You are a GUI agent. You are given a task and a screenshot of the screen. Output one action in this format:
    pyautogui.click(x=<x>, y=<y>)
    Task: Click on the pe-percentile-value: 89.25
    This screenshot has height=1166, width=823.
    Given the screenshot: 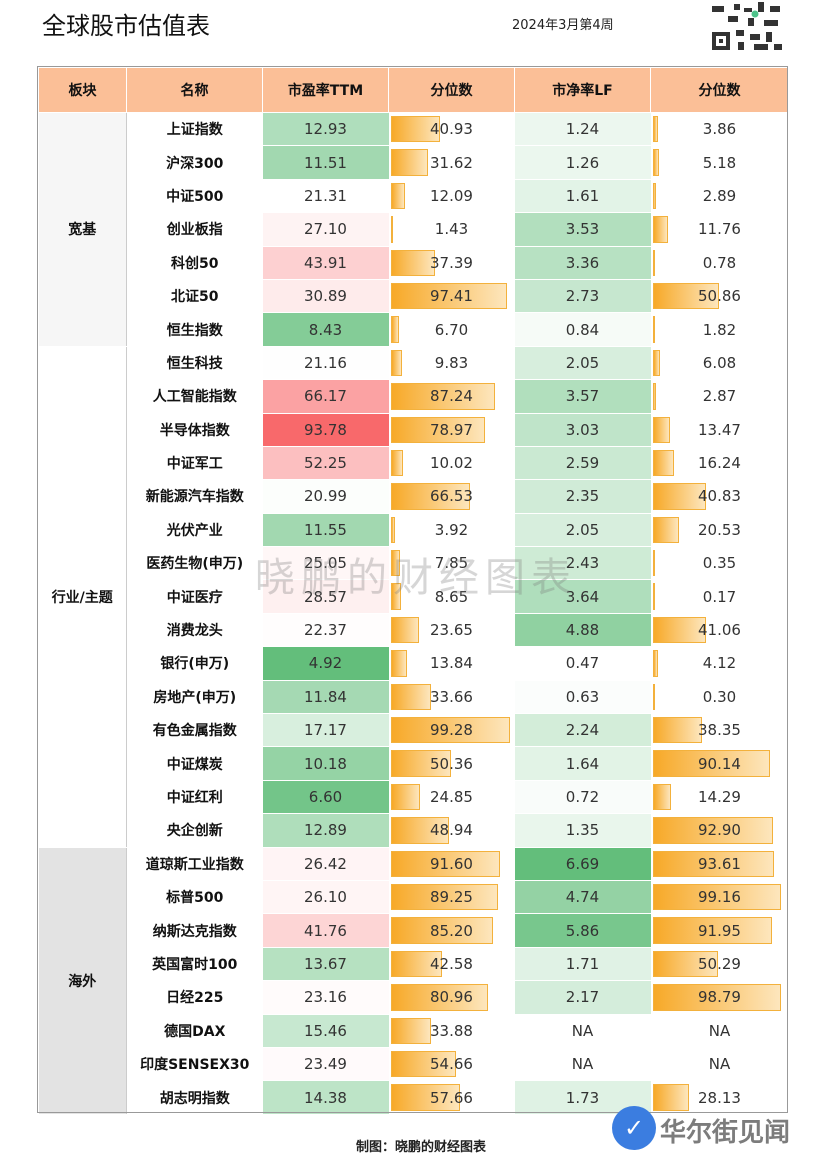 What is the action you would take?
    pyautogui.click(x=451, y=897)
    